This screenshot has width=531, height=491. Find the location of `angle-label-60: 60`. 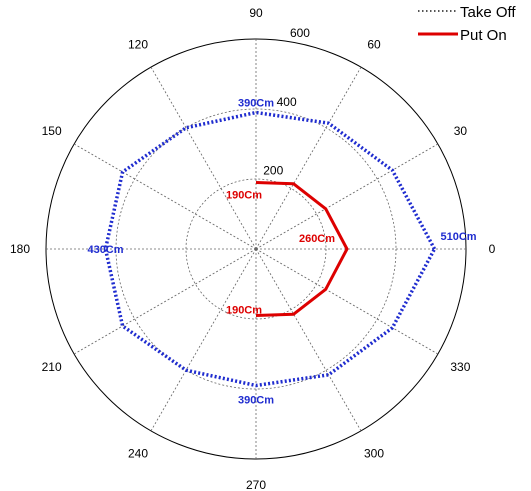

angle-label-60: 60 is located at coordinates (374, 45).